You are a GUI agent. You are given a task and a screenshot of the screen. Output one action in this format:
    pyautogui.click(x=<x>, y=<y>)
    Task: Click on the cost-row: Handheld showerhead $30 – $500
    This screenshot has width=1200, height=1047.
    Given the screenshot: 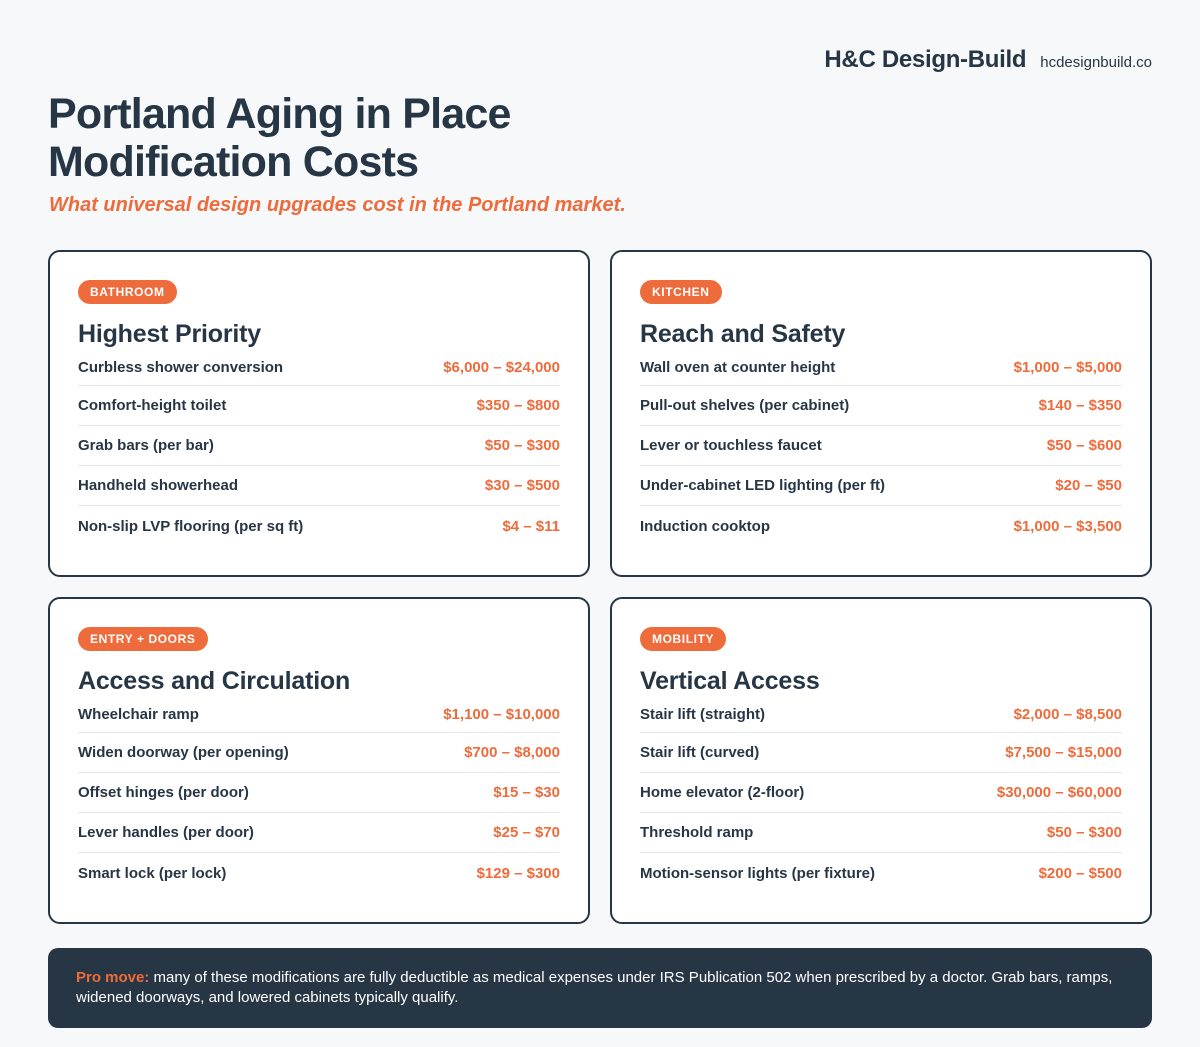 What is the action you would take?
    pyautogui.click(x=319, y=486)
    